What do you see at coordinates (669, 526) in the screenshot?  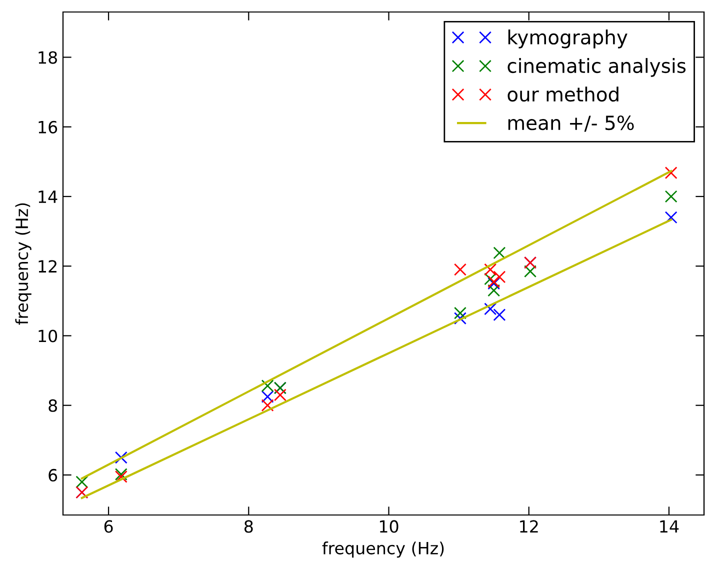 I see `x-tick-label: 14` at bounding box center [669, 526].